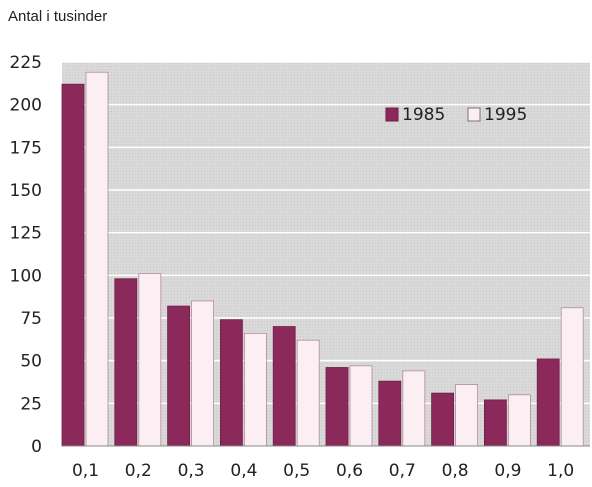 The width and height of the screenshot is (592, 487). What do you see at coordinates (58, 16) in the screenshot?
I see `y-axis-label: Antal i tusinder` at bounding box center [58, 16].